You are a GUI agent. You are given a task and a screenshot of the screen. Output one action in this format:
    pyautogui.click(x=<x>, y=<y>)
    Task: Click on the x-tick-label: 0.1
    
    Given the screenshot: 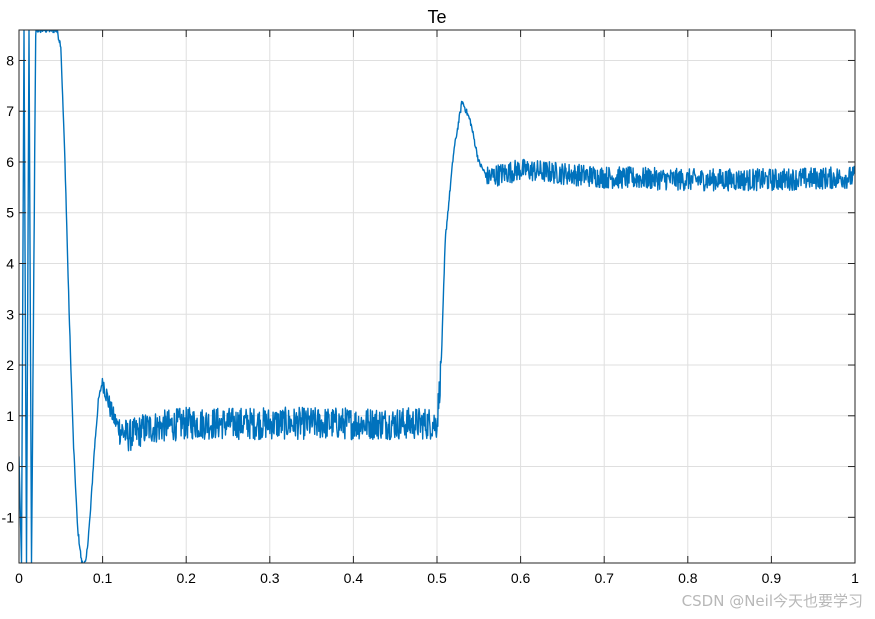 What is the action you would take?
    pyautogui.click(x=103, y=578)
    